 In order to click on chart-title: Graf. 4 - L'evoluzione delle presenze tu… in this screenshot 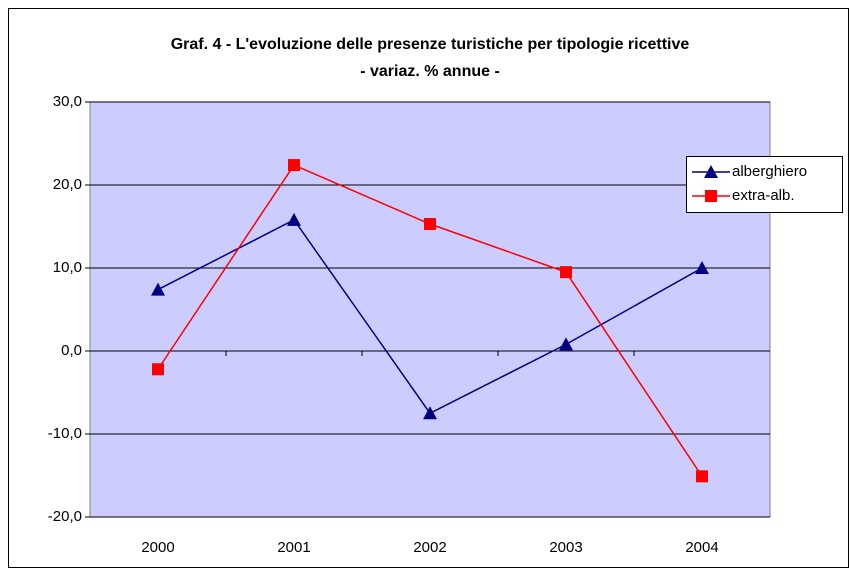, I will do `click(430, 44)`.